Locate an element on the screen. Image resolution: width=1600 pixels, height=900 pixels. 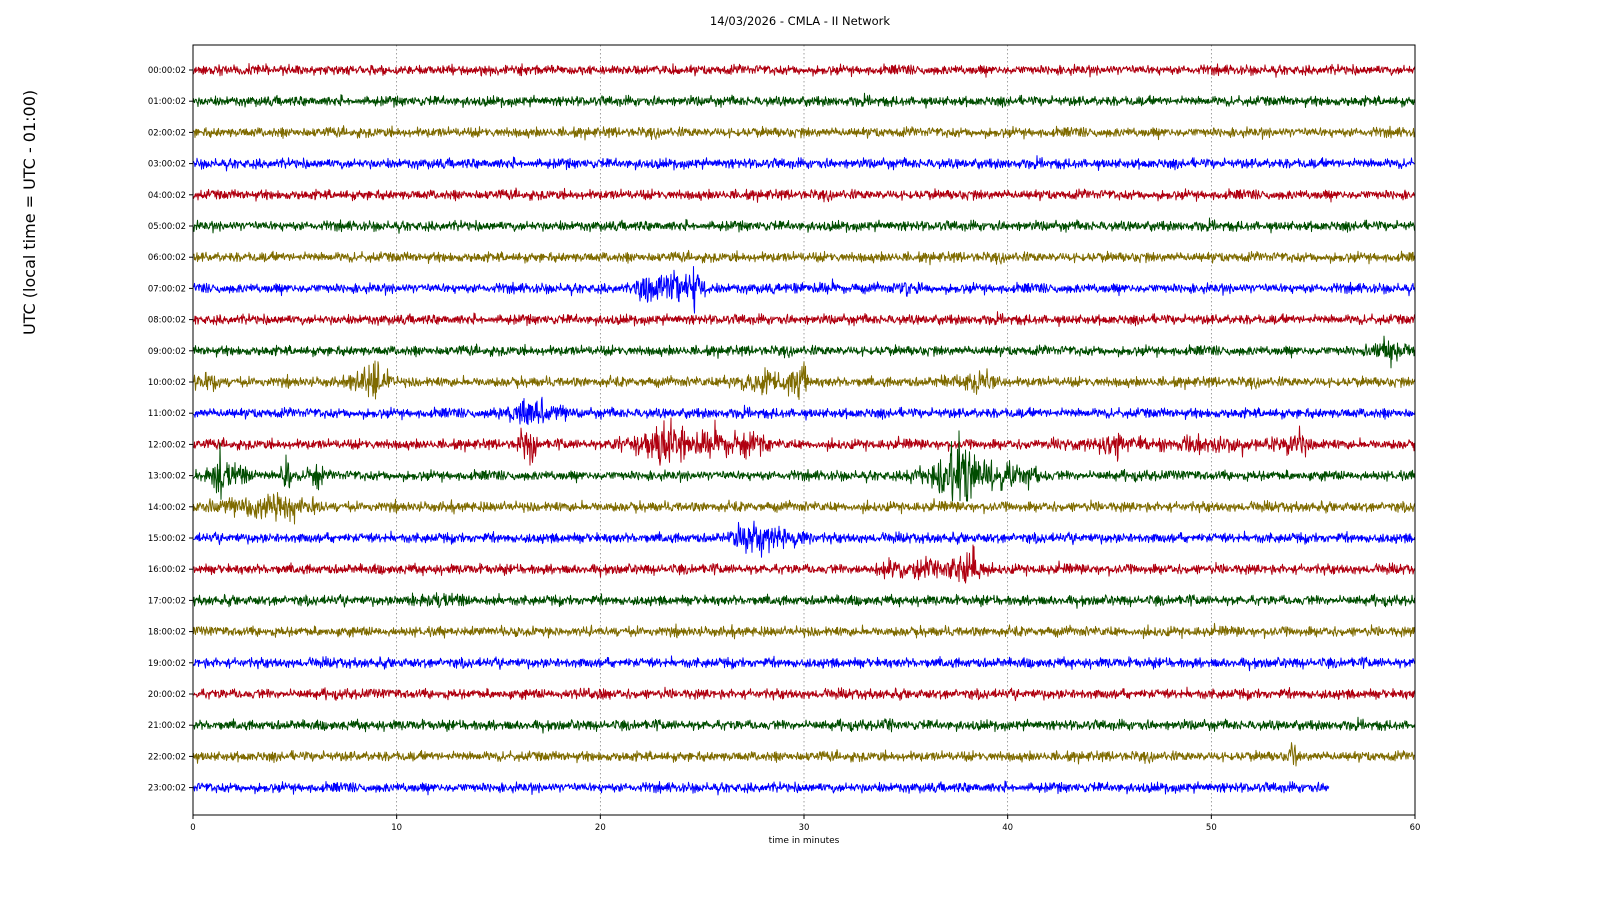
x-tick-label: 60 is located at coordinates (1415, 828).